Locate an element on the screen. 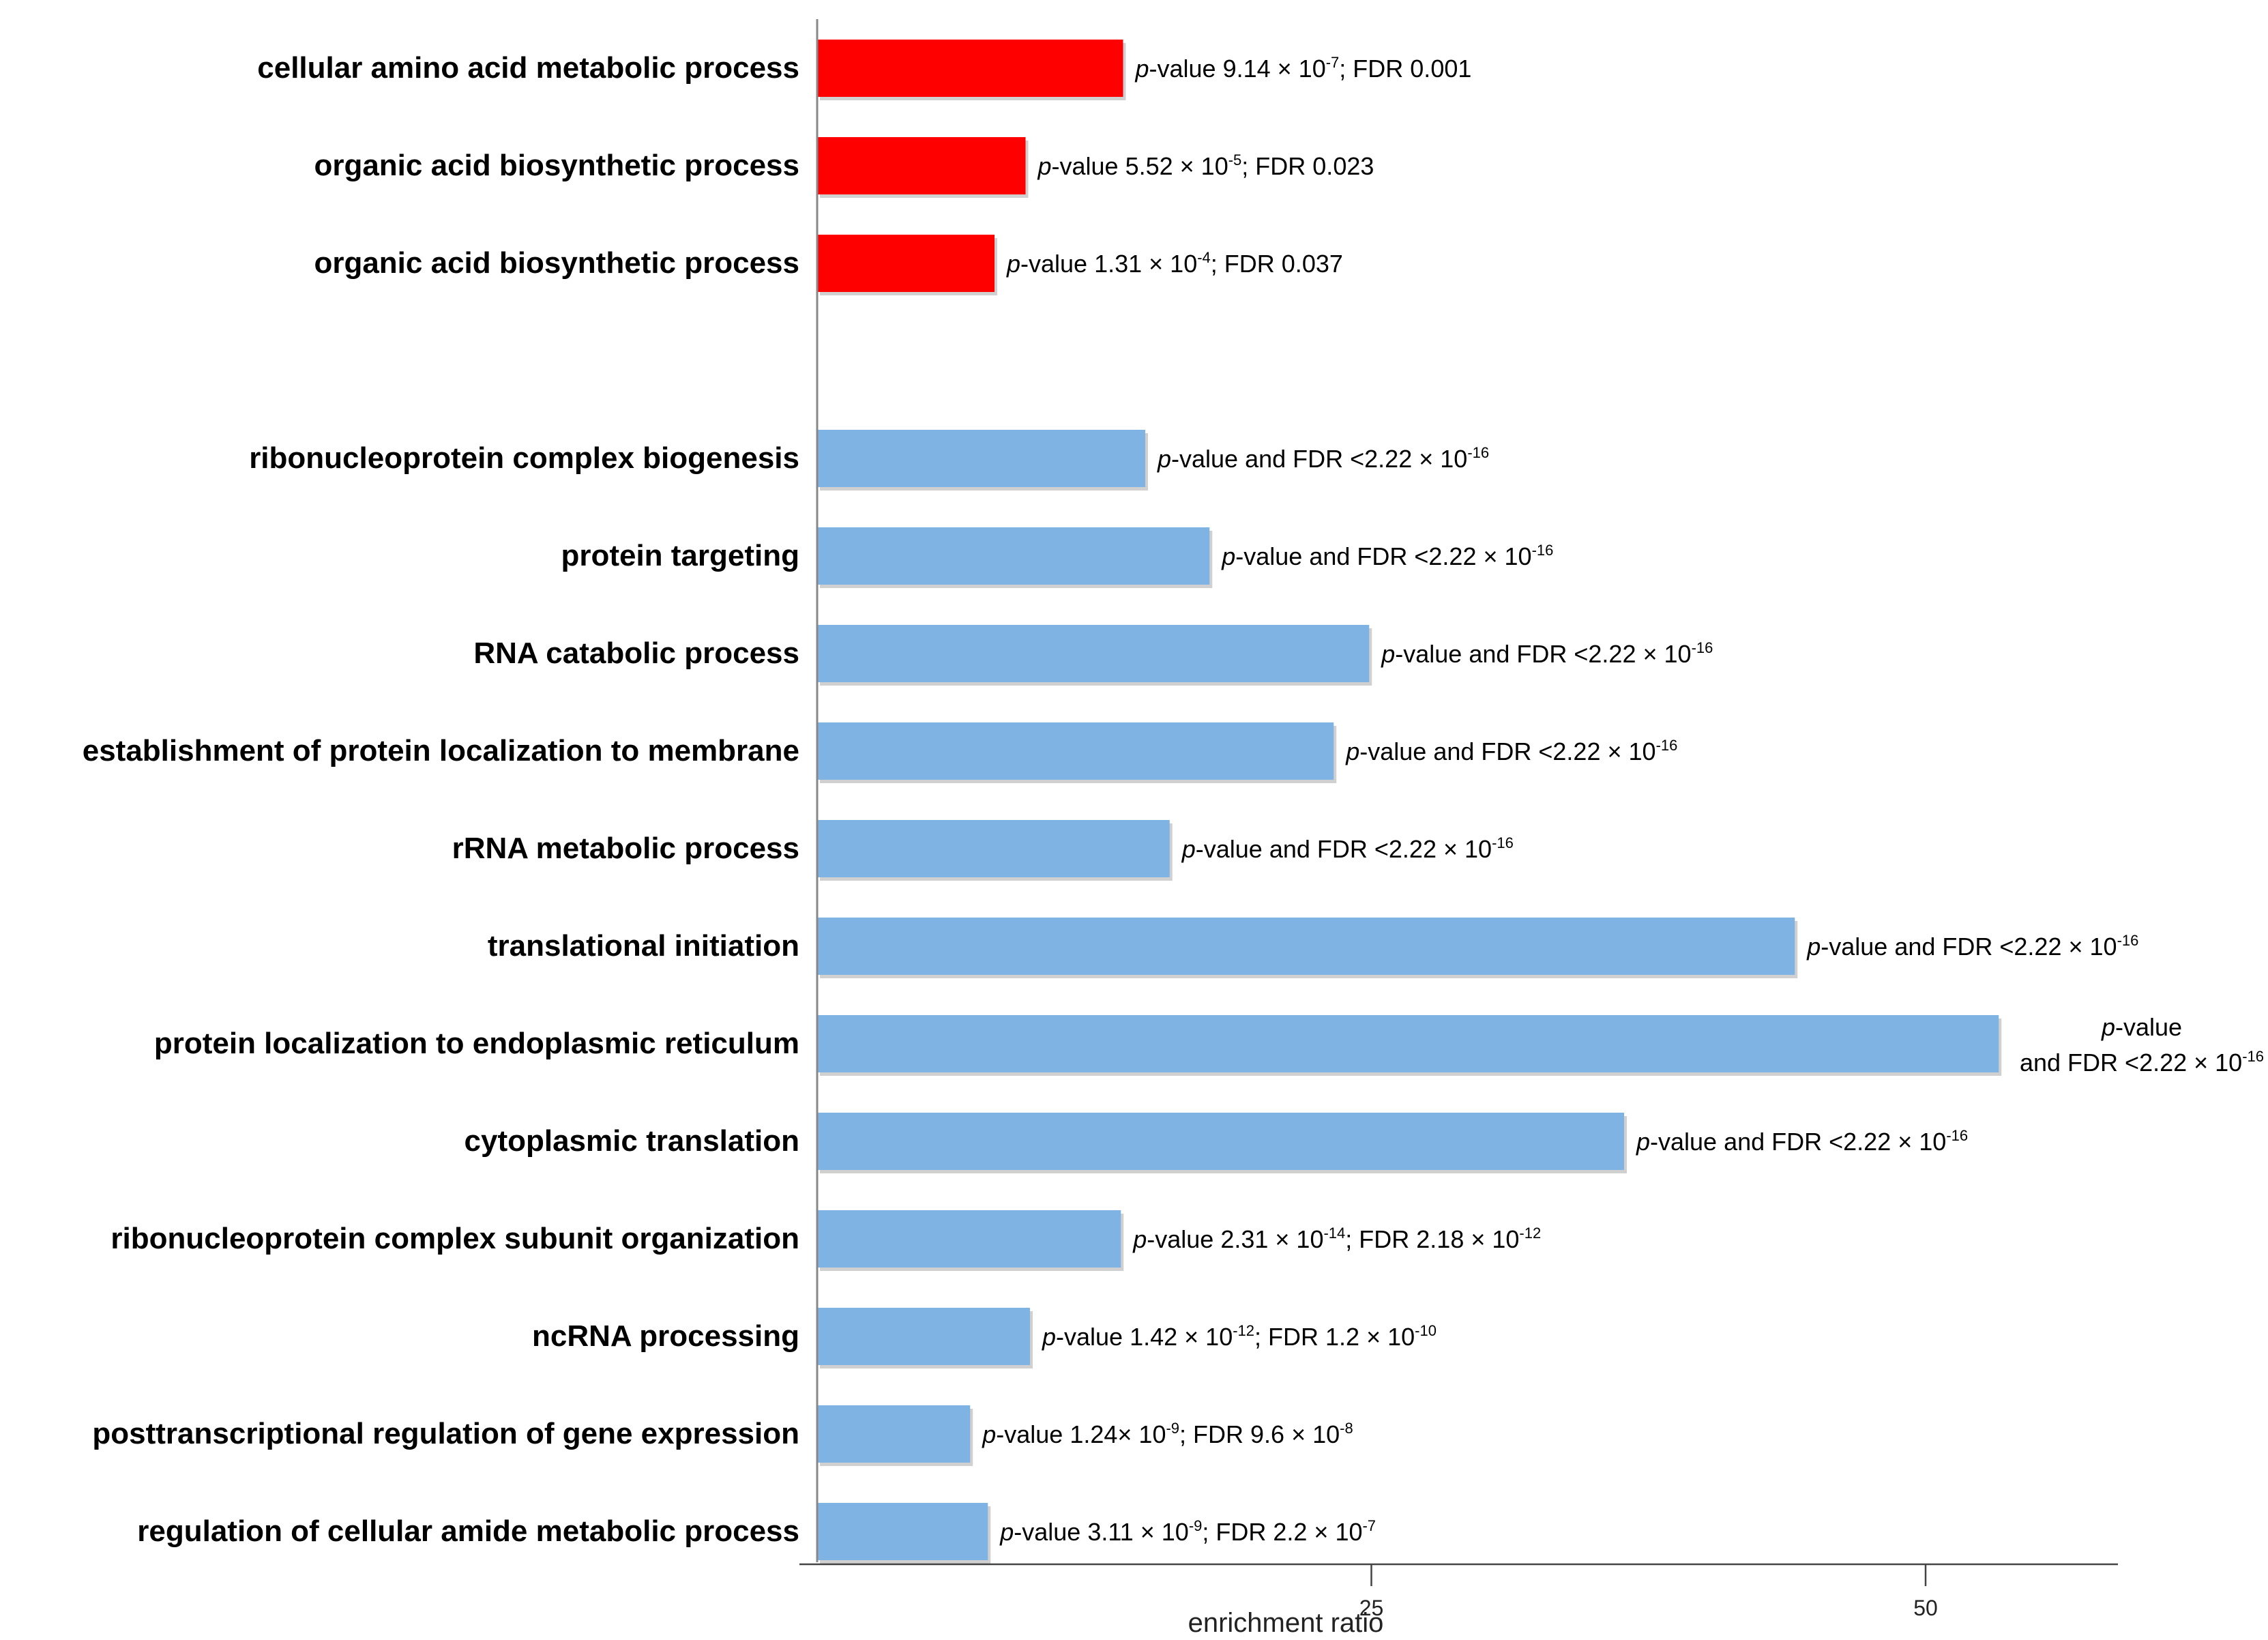 This screenshot has width=2268, height=1640. category-label: RNA catabolic process is located at coordinates (636, 653).